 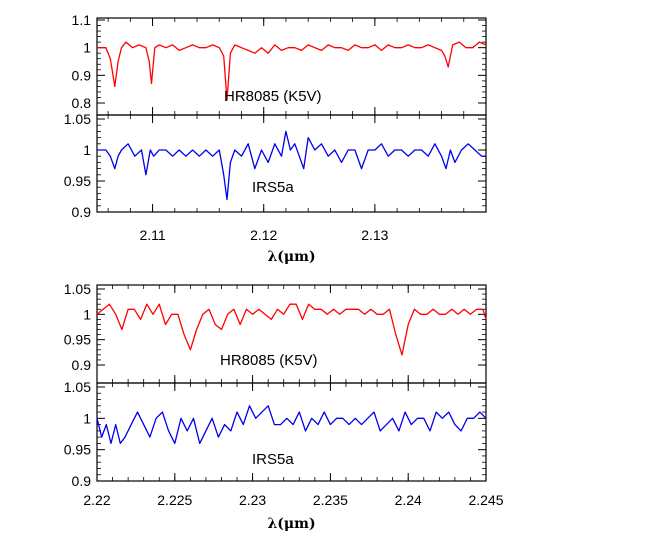 What do you see at coordinates (96, 500) in the screenshot?
I see `x-tick-label: 2.22` at bounding box center [96, 500].